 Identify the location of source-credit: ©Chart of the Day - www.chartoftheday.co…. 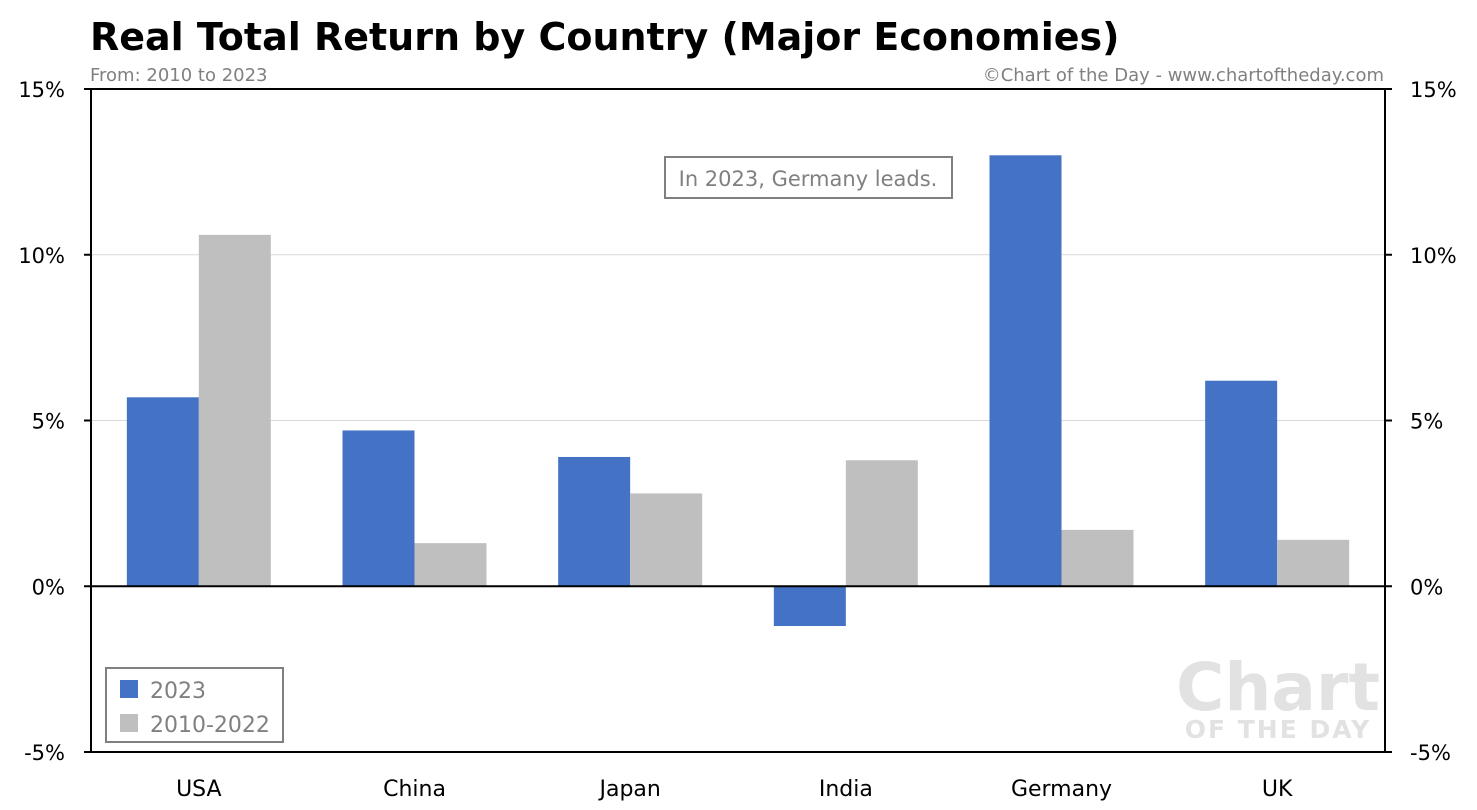
(1183, 75).